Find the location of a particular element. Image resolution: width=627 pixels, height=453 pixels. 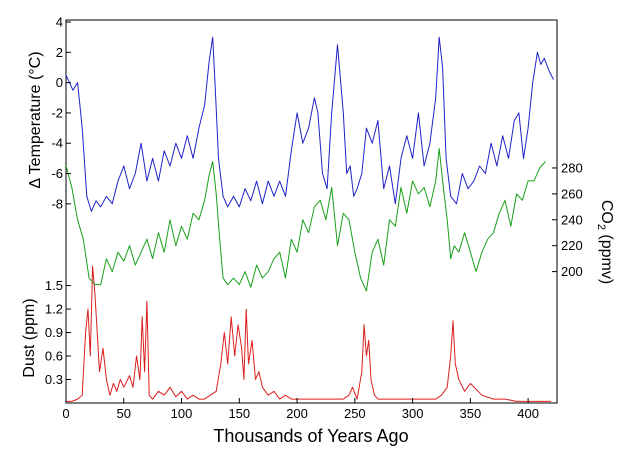

x-tick-label: 250 is located at coordinates (355, 413).